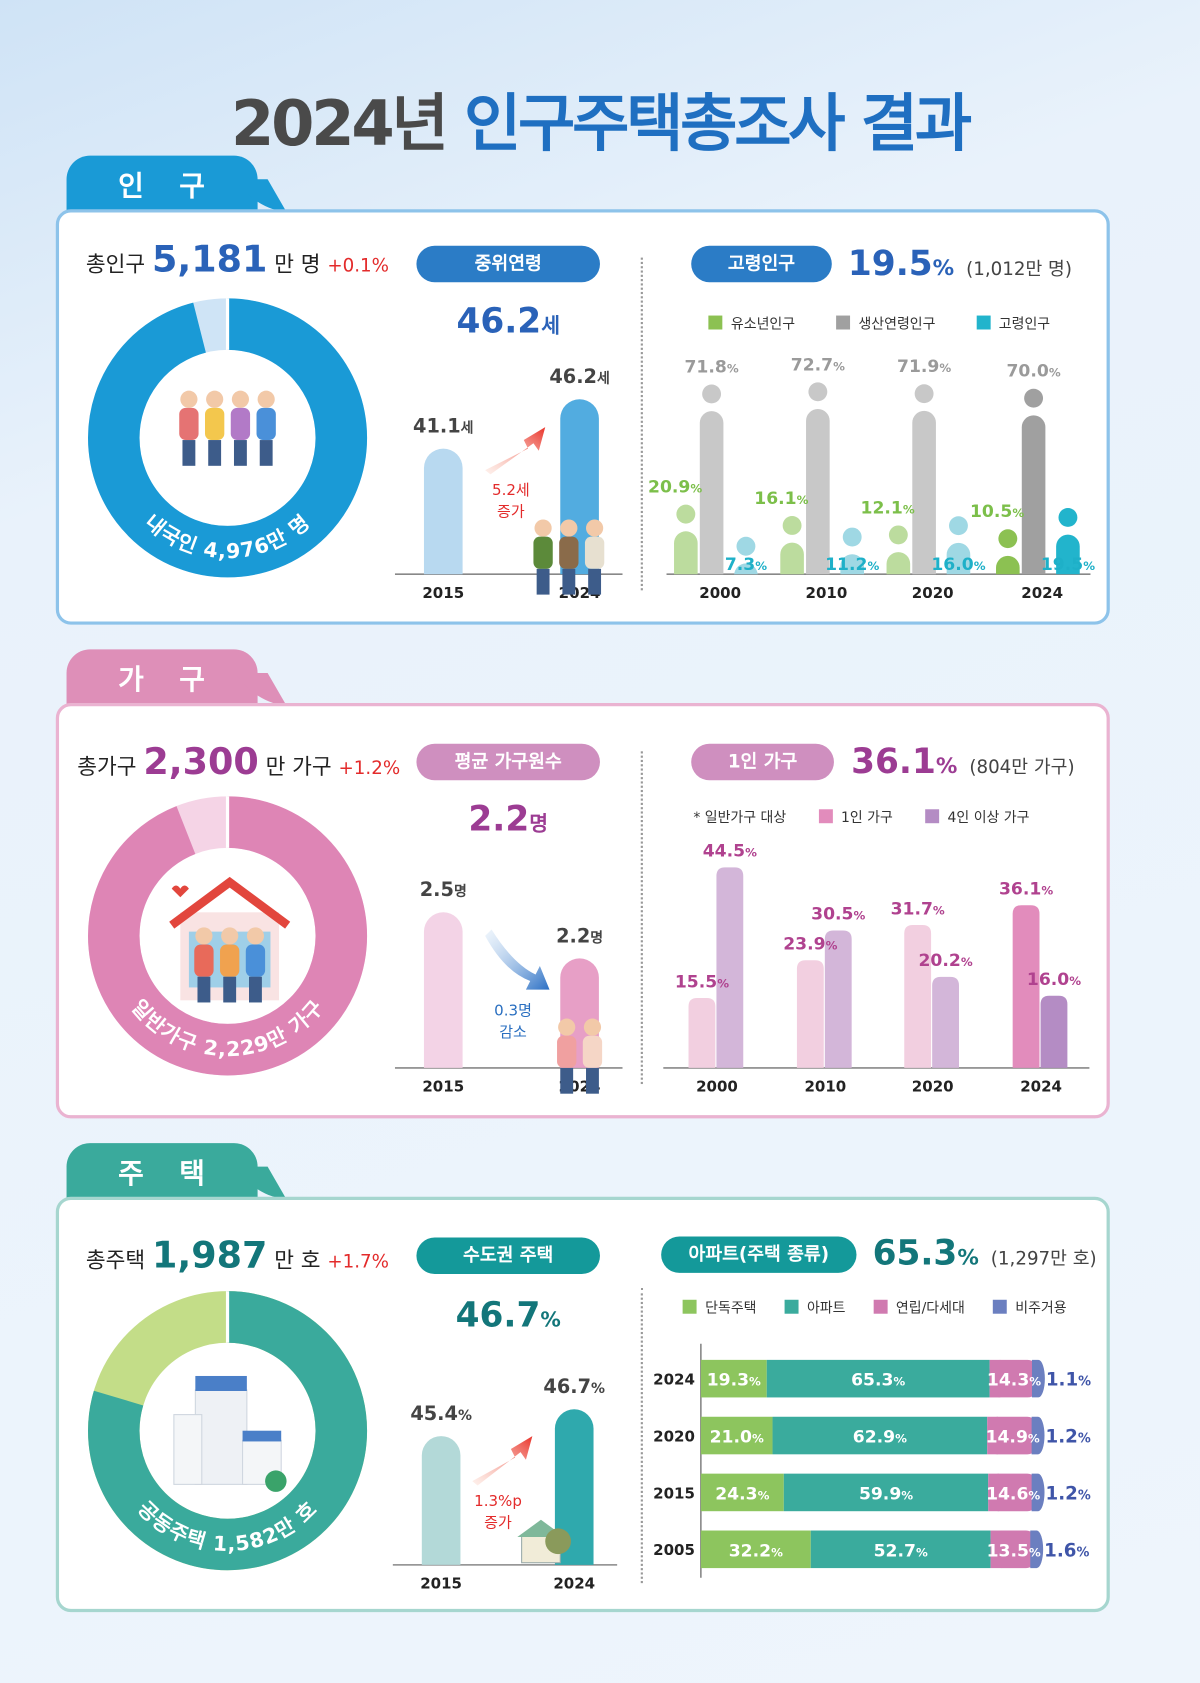 This screenshot has width=1200, height=1683. I want to click on metro-housing-value: 46.7%, so click(508, 1314).